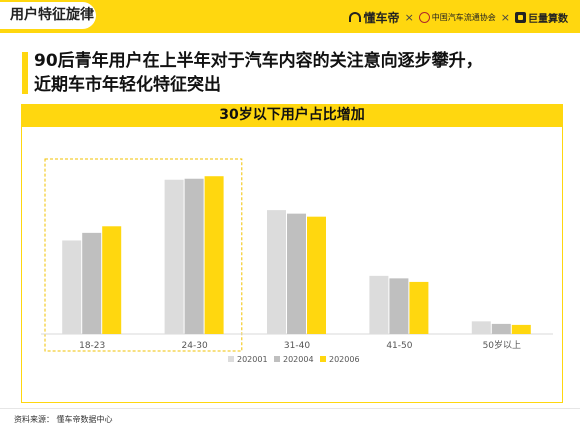  Describe the element at coordinates (25, 73) in the screenshot. I see `headline-accent-bar` at that location.